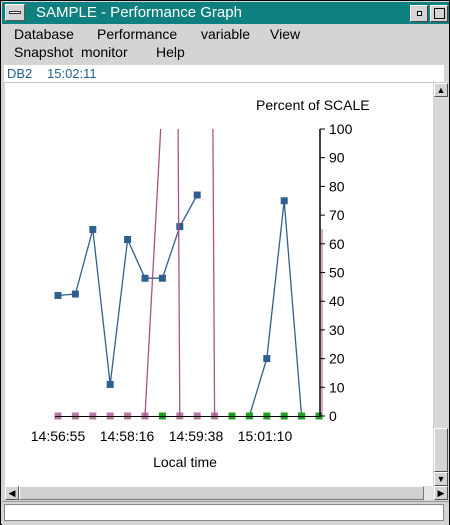 This screenshot has width=450, height=525. What do you see at coordinates (44, 34) in the screenshot?
I see `menu-database: Database` at bounding box center [44, 34].